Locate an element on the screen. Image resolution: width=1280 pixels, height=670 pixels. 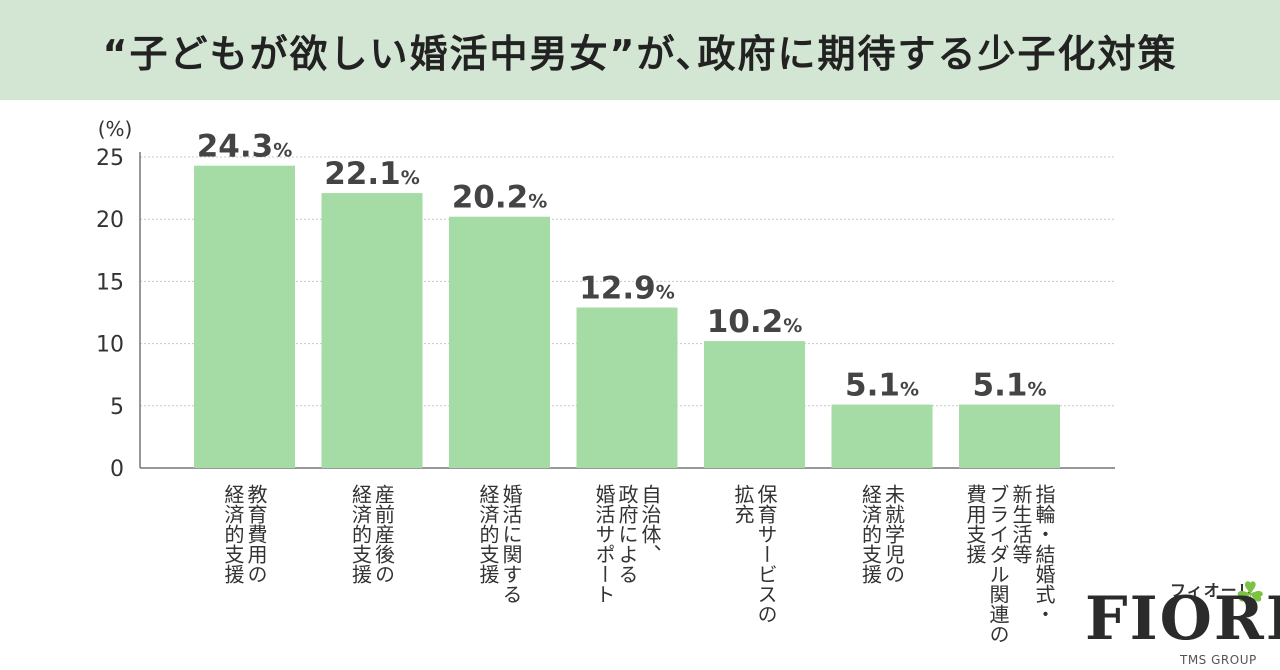
x-tick-label: 政府による is located at coordinates (627, 534).